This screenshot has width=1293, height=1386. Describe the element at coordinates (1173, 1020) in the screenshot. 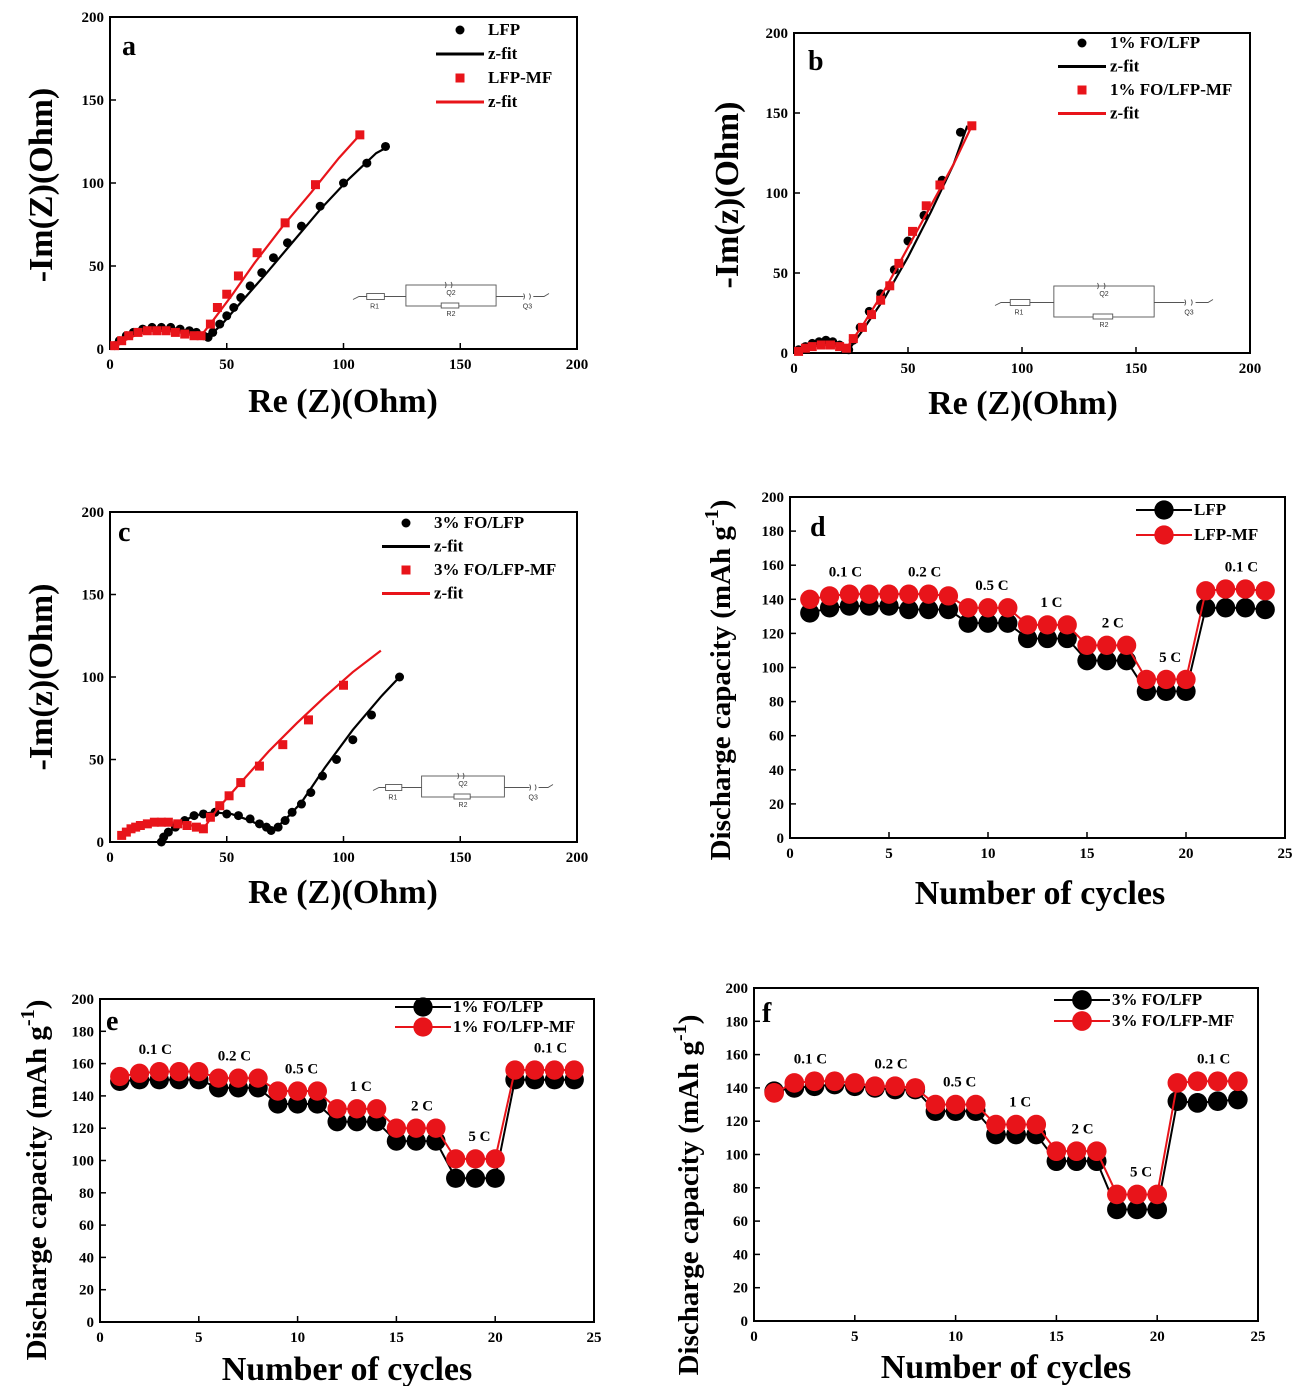

I see `legend-label: 3% FO/LFP-MF` at that location.